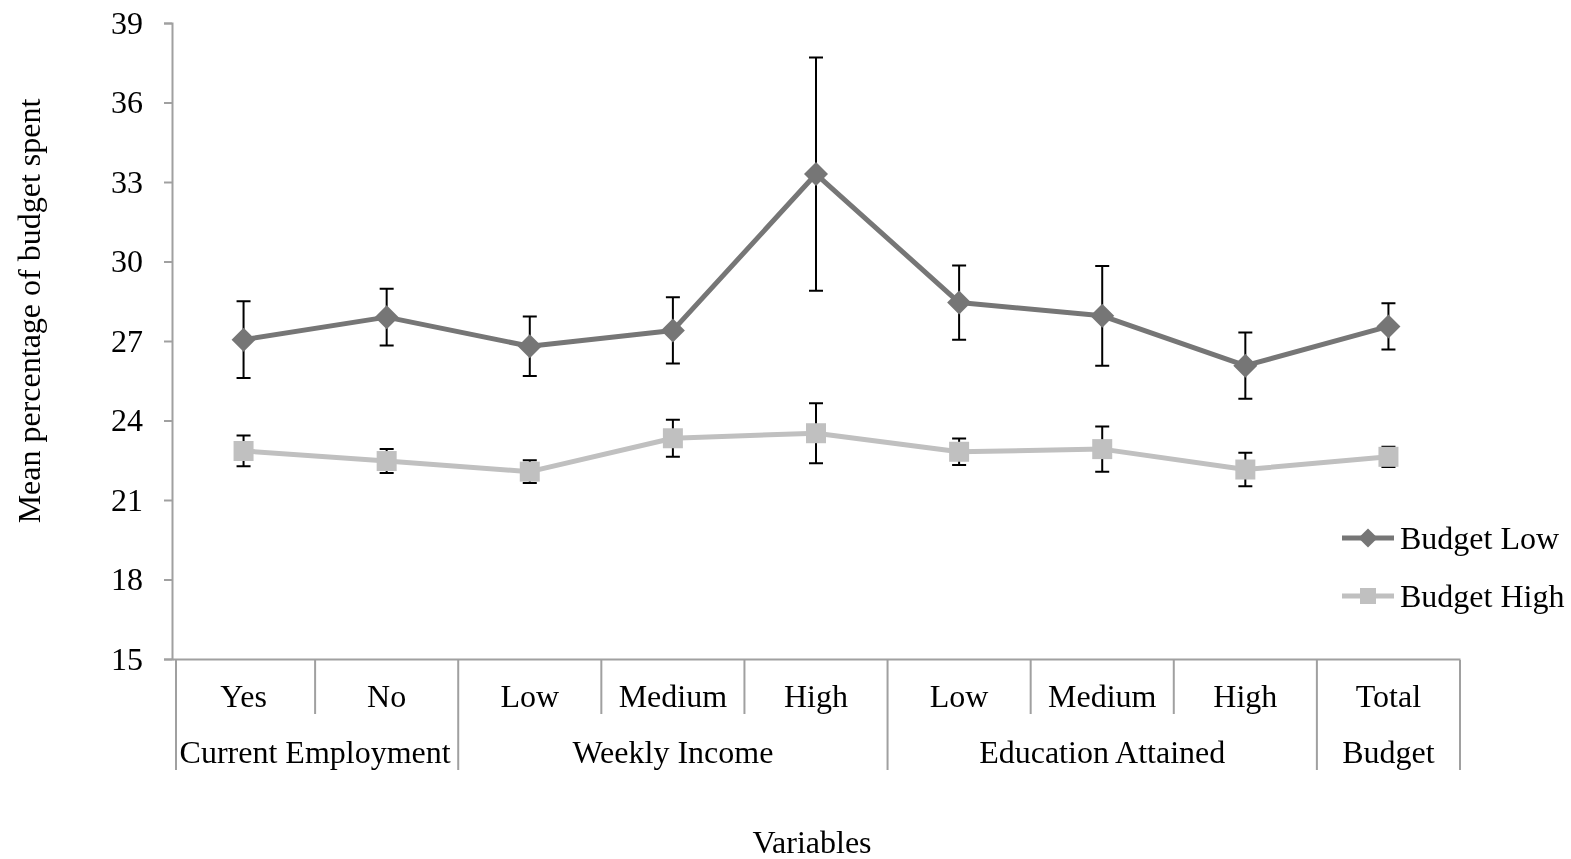  Describe the element at coordinates (127, 340) in the screenshot. I see `y-tick-label: 27` at that location.